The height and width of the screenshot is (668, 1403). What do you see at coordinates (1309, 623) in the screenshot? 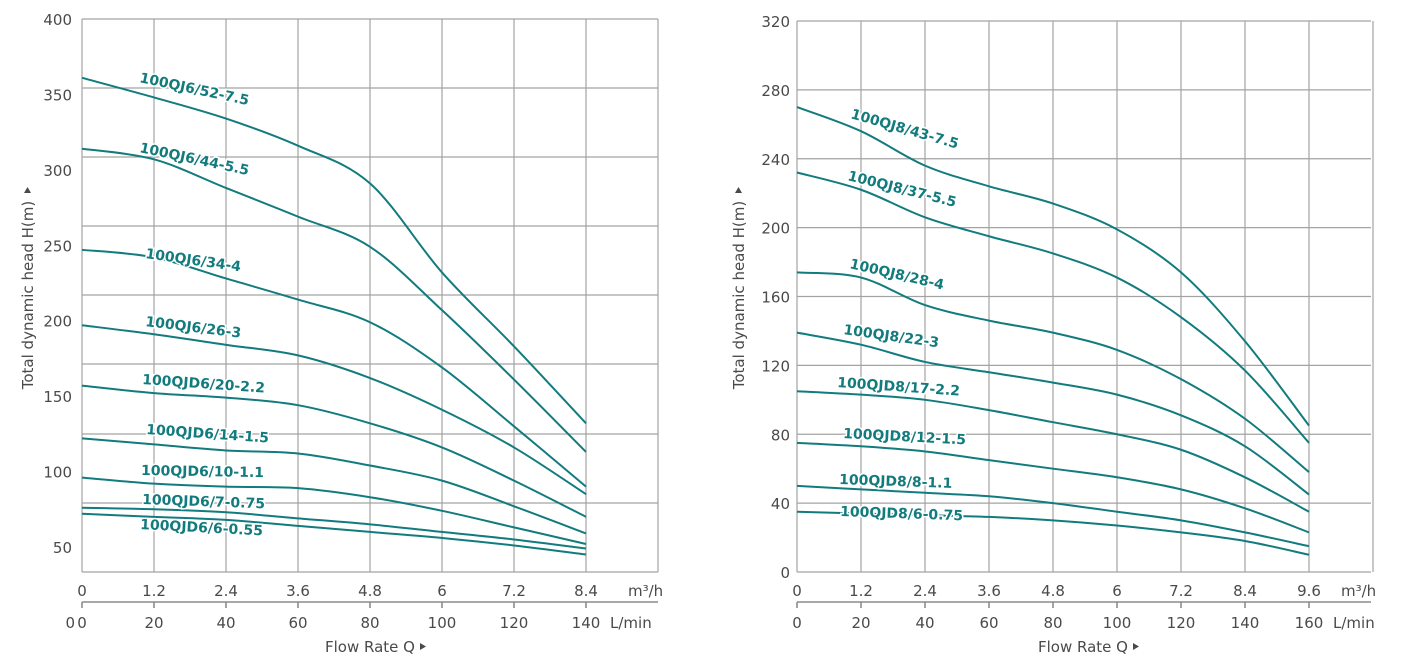
I see `x-tick-label-lmin: 160` at bounding box center [1309, 623].